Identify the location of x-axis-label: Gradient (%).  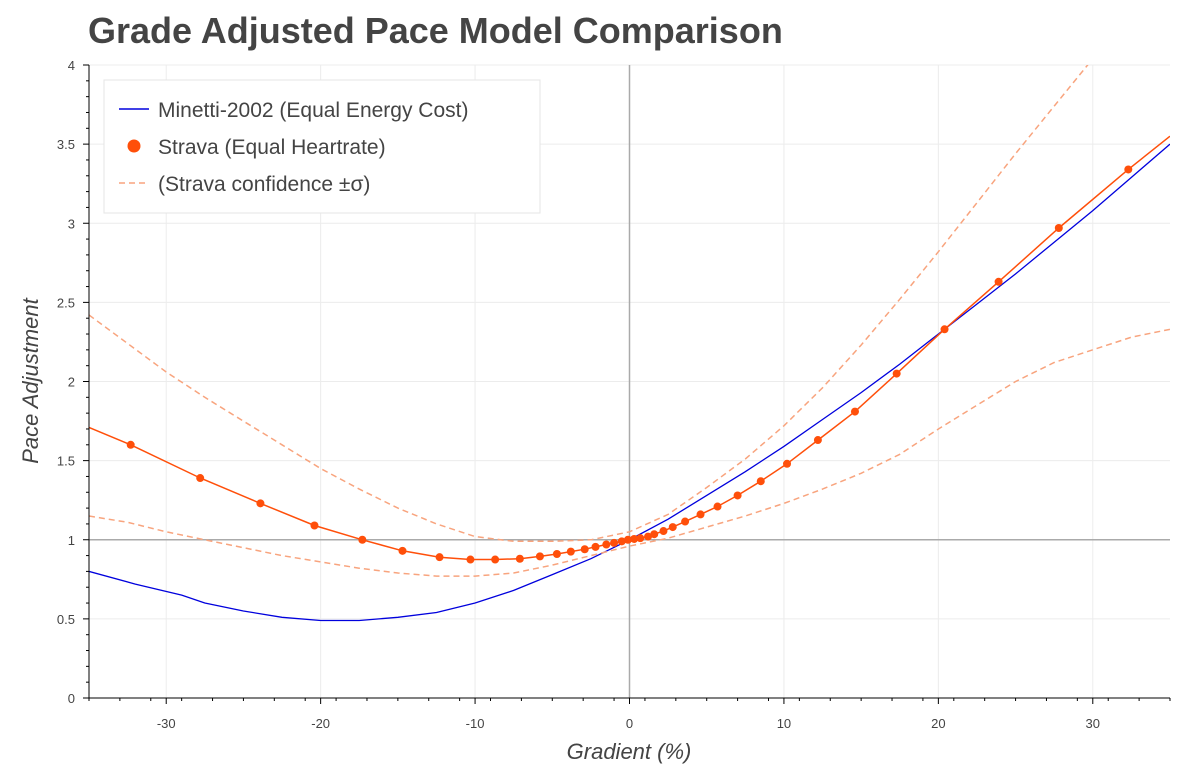
(629, 751).